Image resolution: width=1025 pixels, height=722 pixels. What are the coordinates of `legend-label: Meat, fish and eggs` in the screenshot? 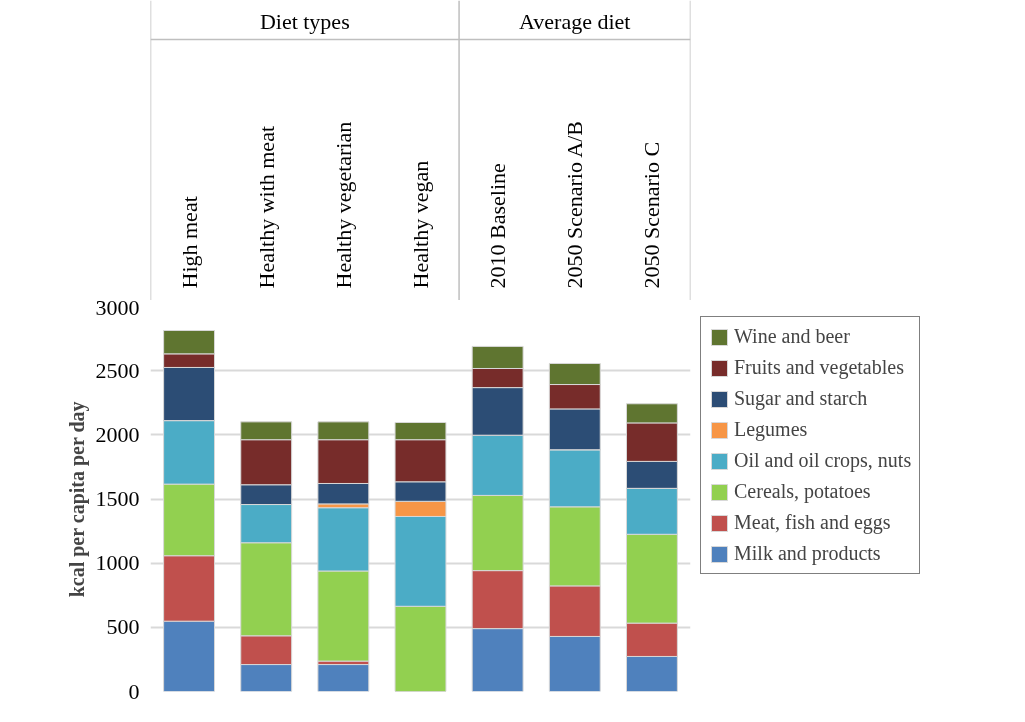 It's located at (812, 522).